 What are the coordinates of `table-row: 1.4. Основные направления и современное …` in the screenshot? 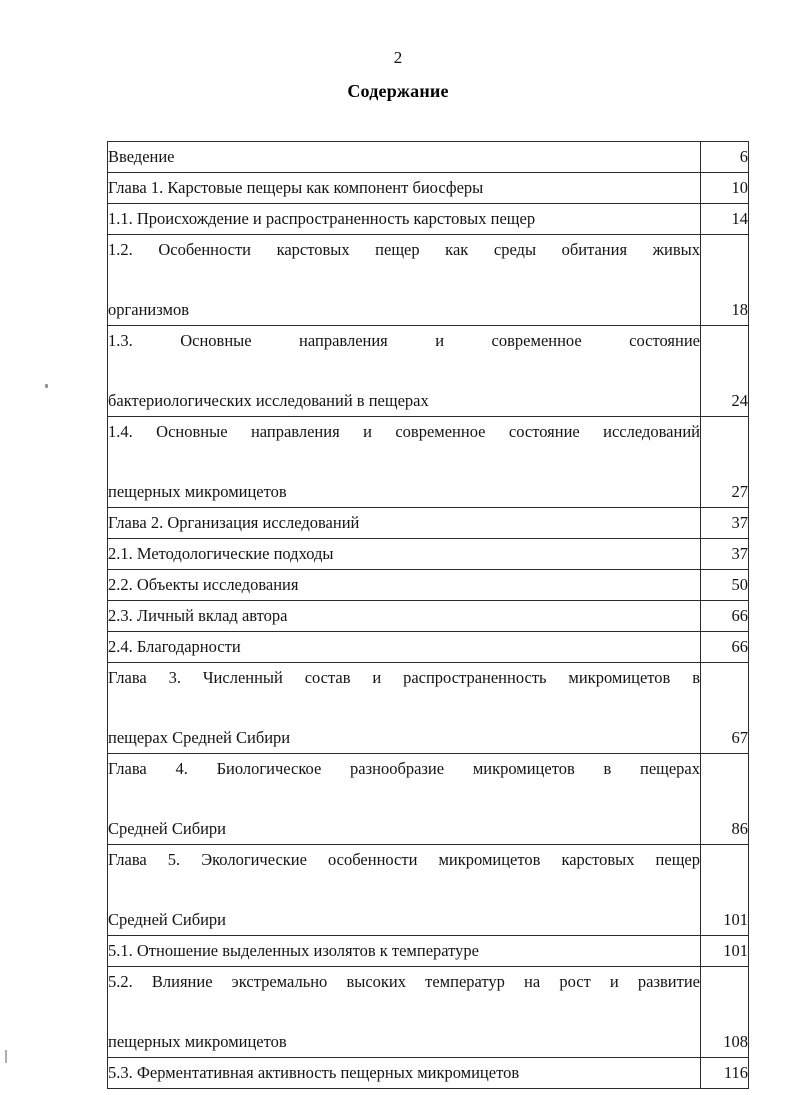 It's located at (428, 462).